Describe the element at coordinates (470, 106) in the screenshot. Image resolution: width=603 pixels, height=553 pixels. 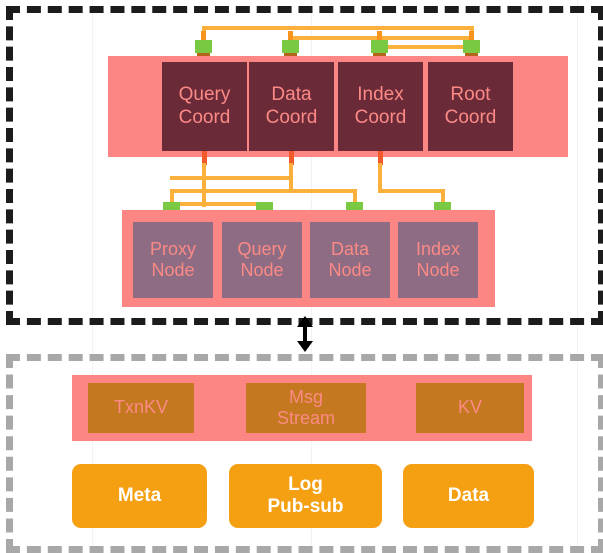
I see `coord-box-root: Root Coord` at that location.